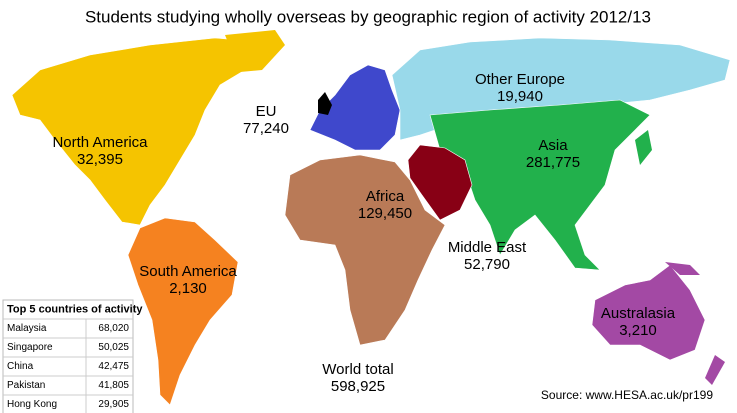  I want to click on region-name: South America, so click(188, 271).